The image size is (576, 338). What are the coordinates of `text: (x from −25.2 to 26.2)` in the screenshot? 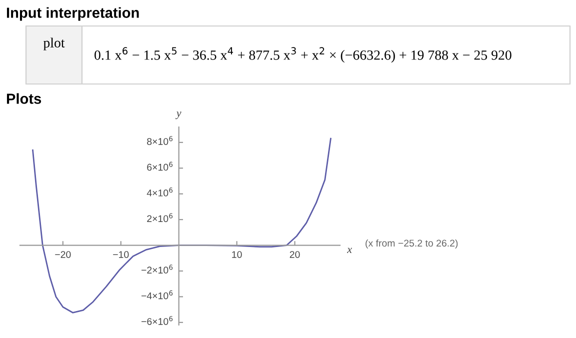 It's located at (412, 244).